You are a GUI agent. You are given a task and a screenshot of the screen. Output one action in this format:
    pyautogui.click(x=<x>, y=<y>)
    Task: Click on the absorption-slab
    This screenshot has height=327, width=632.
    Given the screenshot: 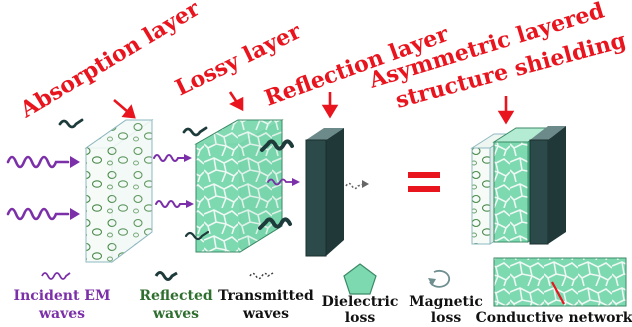 What is the action you would take?
    pyautogui.click(x=119, y=191)
    